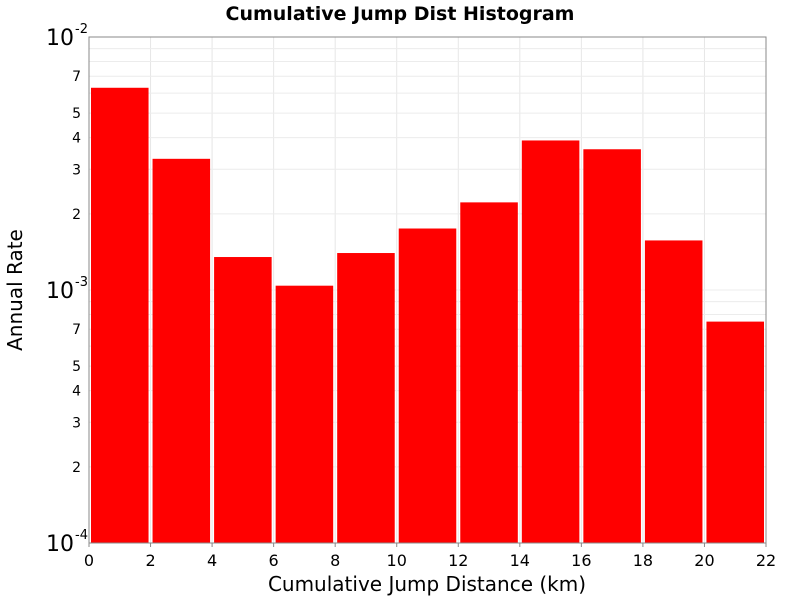 The width and height of the screenshot is (800, 600). What do you see at coordinates (15, 290) in the screenshot?
I see `y-axis-label: Annual Rate` at bounding box center [15, 290].